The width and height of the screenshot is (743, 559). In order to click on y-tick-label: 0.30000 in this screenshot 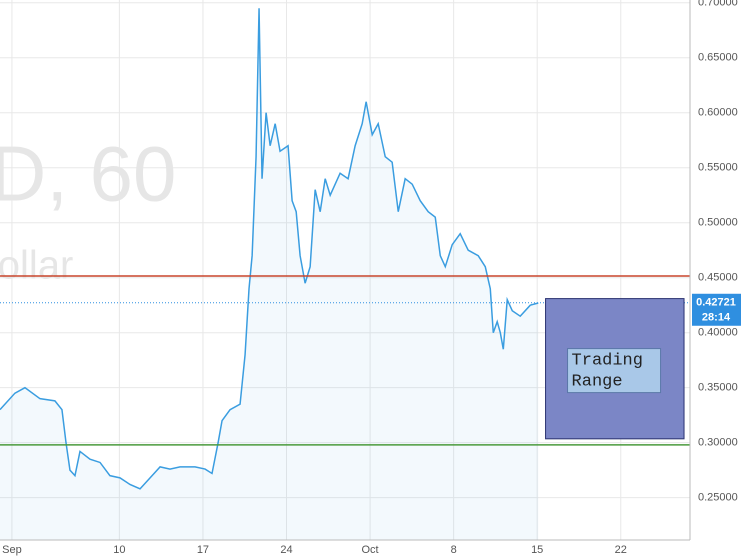, I will do `click(718, 443)`.